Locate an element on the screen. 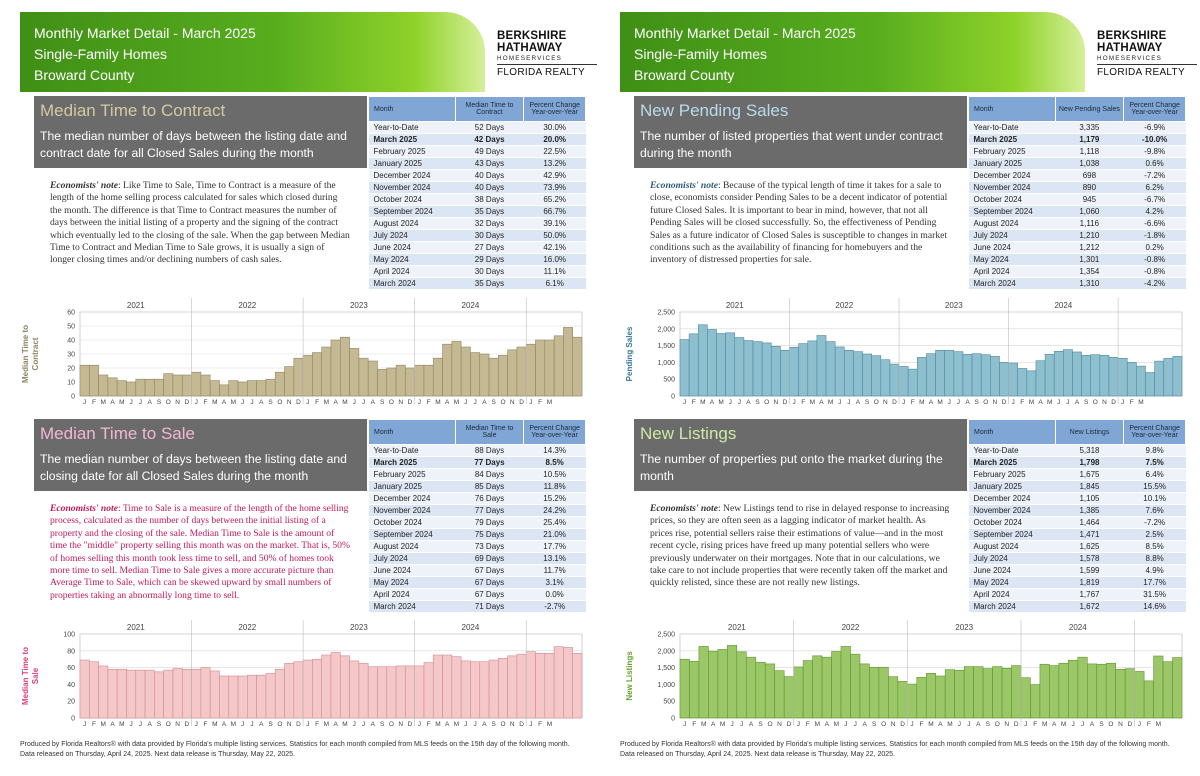 The image size is (1200, 776). table-cell: 10.1% is located at coordinates (1154, 498).